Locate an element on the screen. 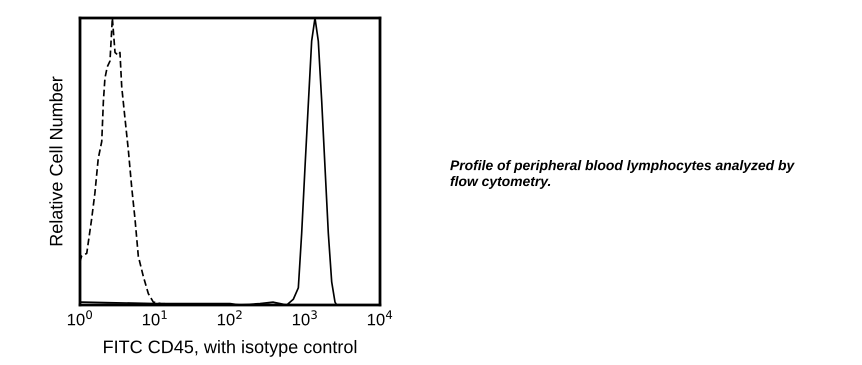 The height and width of the screenshot is (365, 862). x-tick-label: 10$^{1}$ is located at coordinates (154, 318).